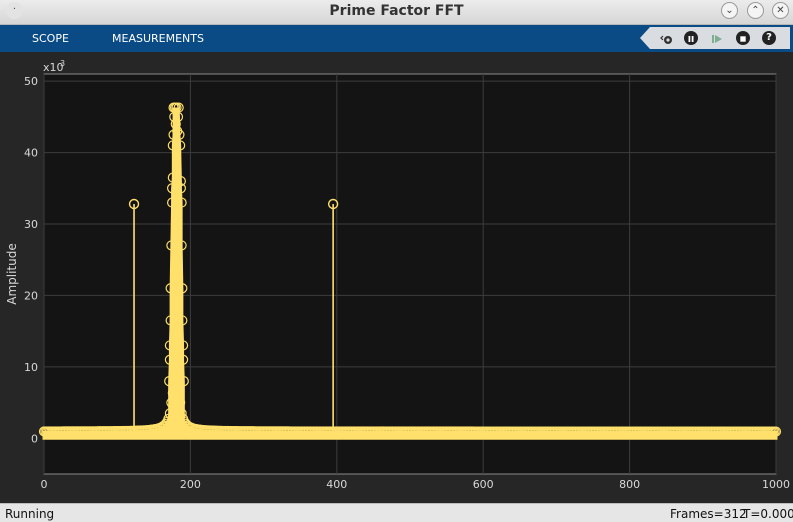 The image size is (793, 522). What do you see at coordinates (34, 438) in the screenshot?
I see `y-tick-label: 0` at bounding box center [34, 438].